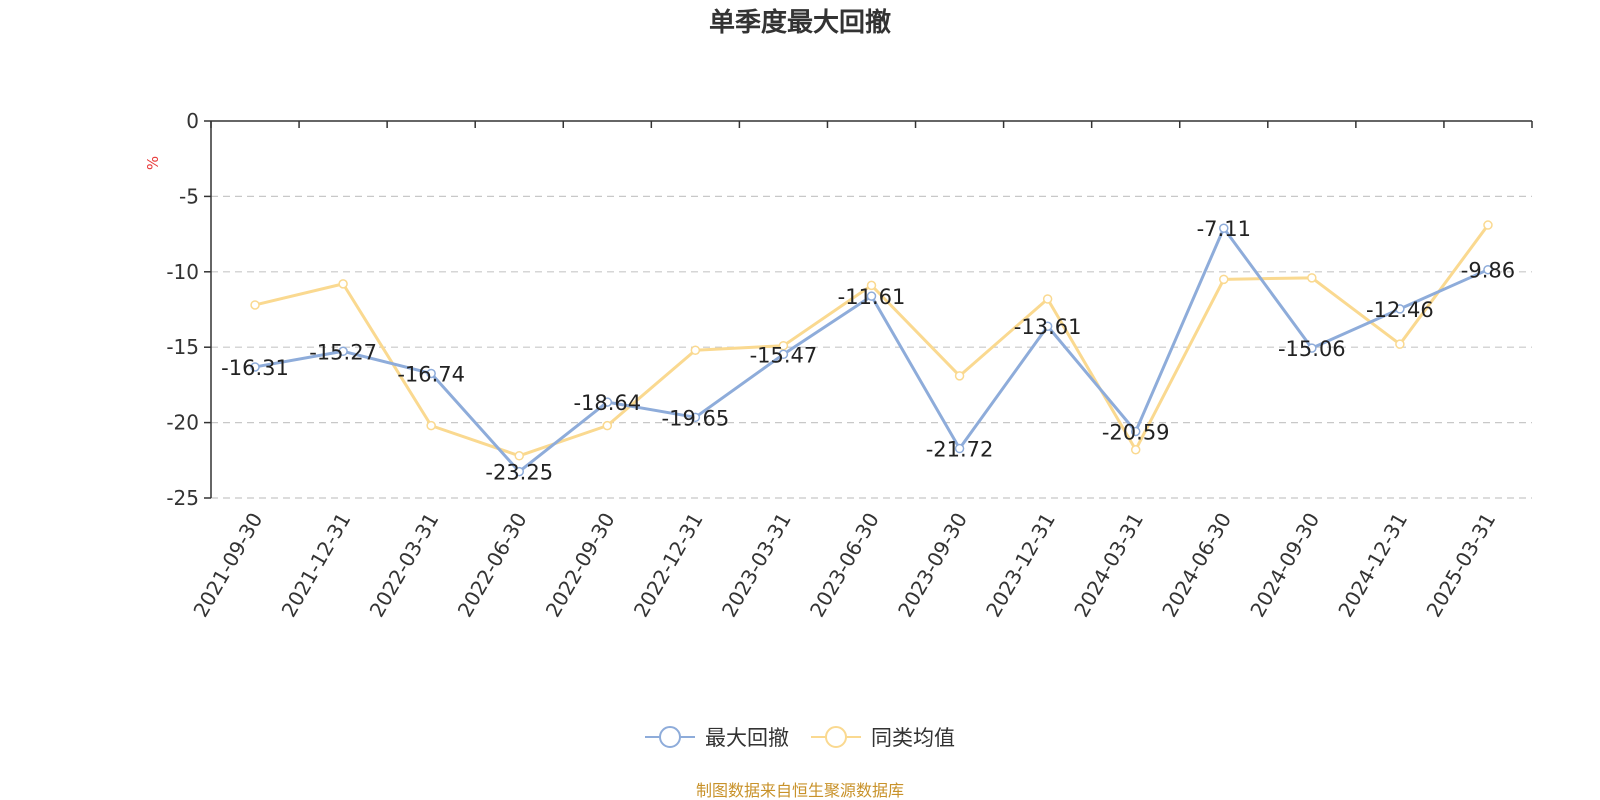  Describe the element at coordinates (404, 565) in the screenshot. I see `x-tick-label: 2022-03-31` at that location.